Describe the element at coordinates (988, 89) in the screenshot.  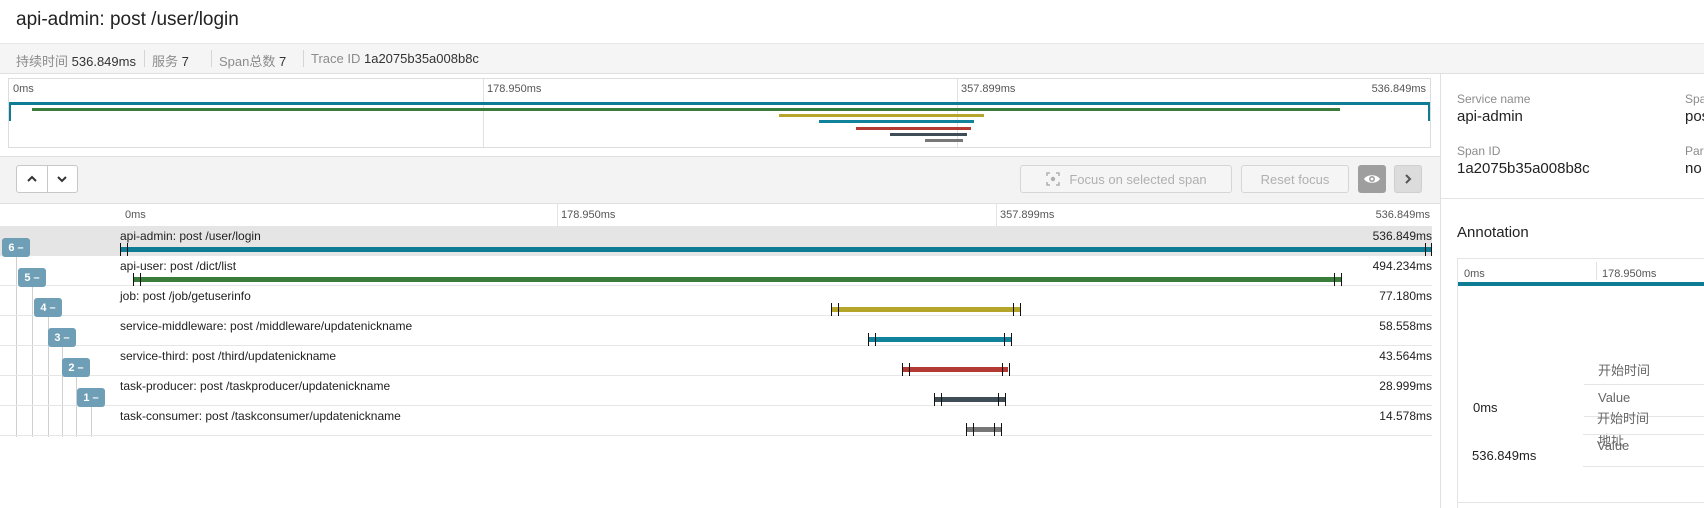
I see `minimap-tick: 357.899ms` at that location.